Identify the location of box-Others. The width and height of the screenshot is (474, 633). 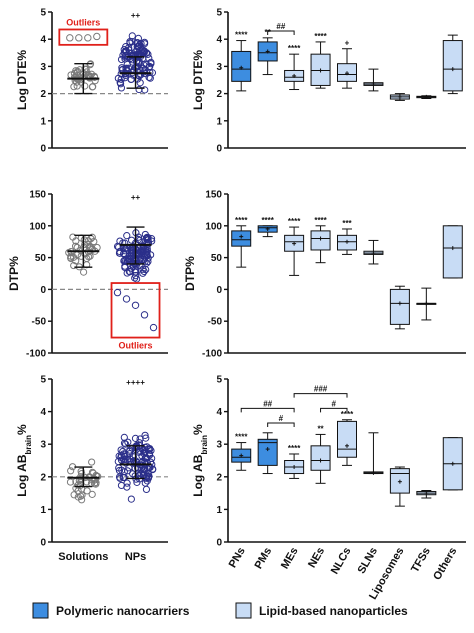
(452, 66).